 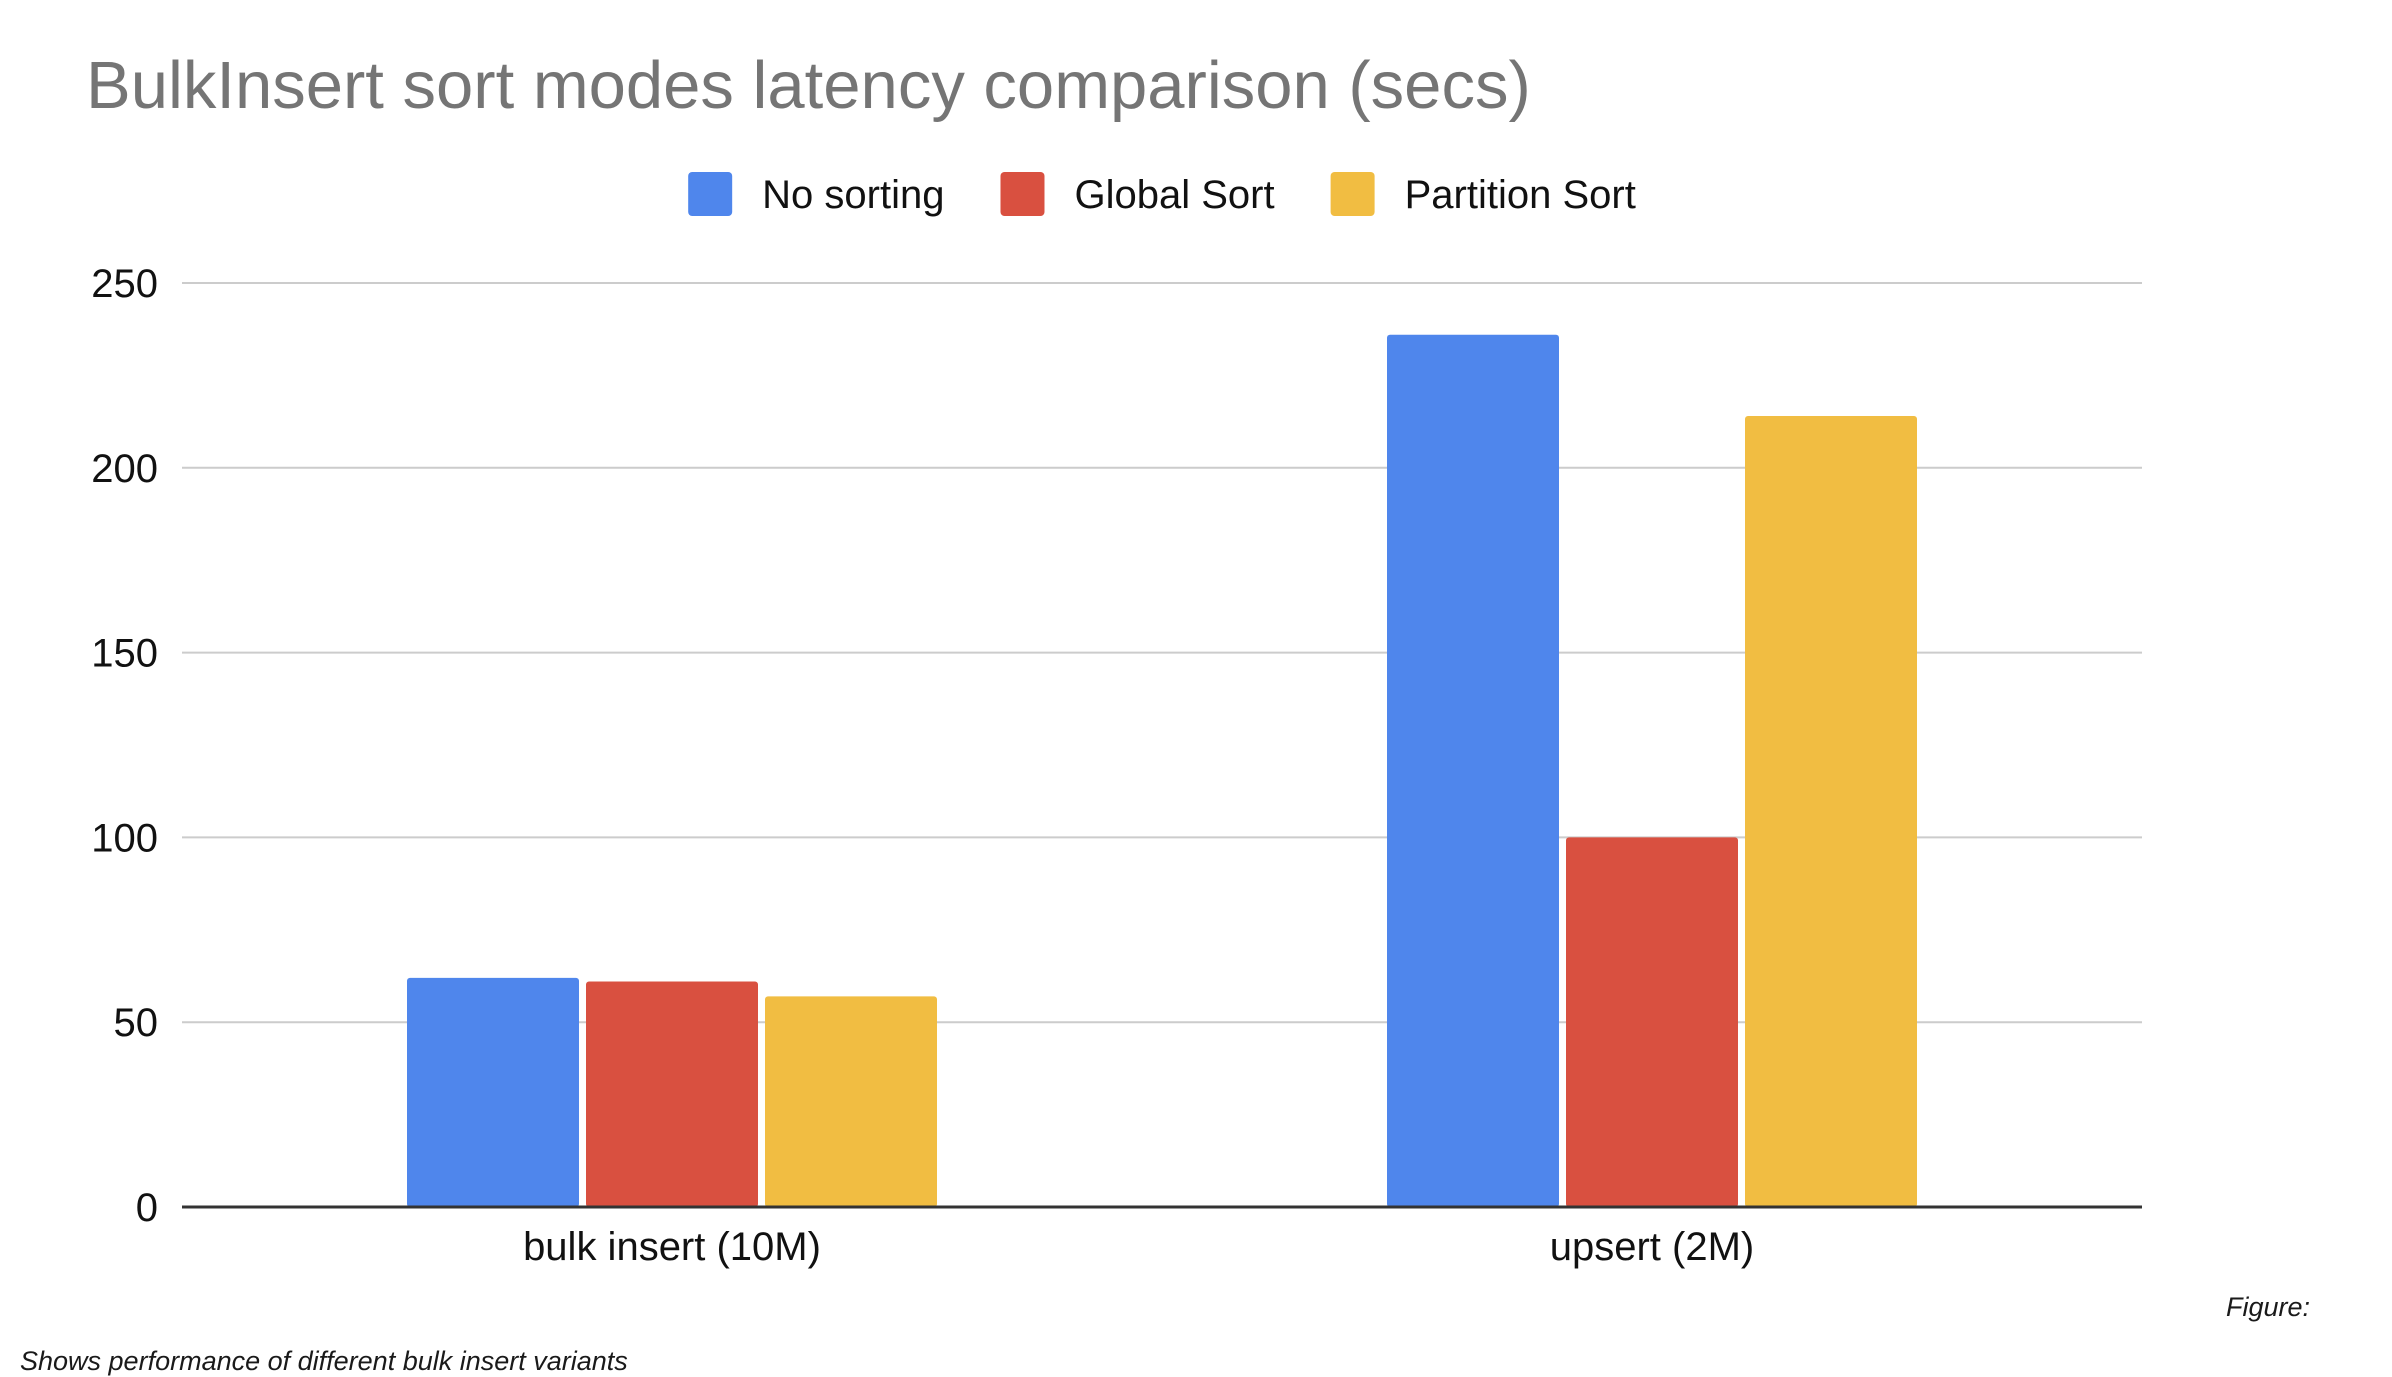 What do you see at coordinates (124, 838) in the screenshot?
I see `y-tick-label: 100` at bounding box center [124, 838].